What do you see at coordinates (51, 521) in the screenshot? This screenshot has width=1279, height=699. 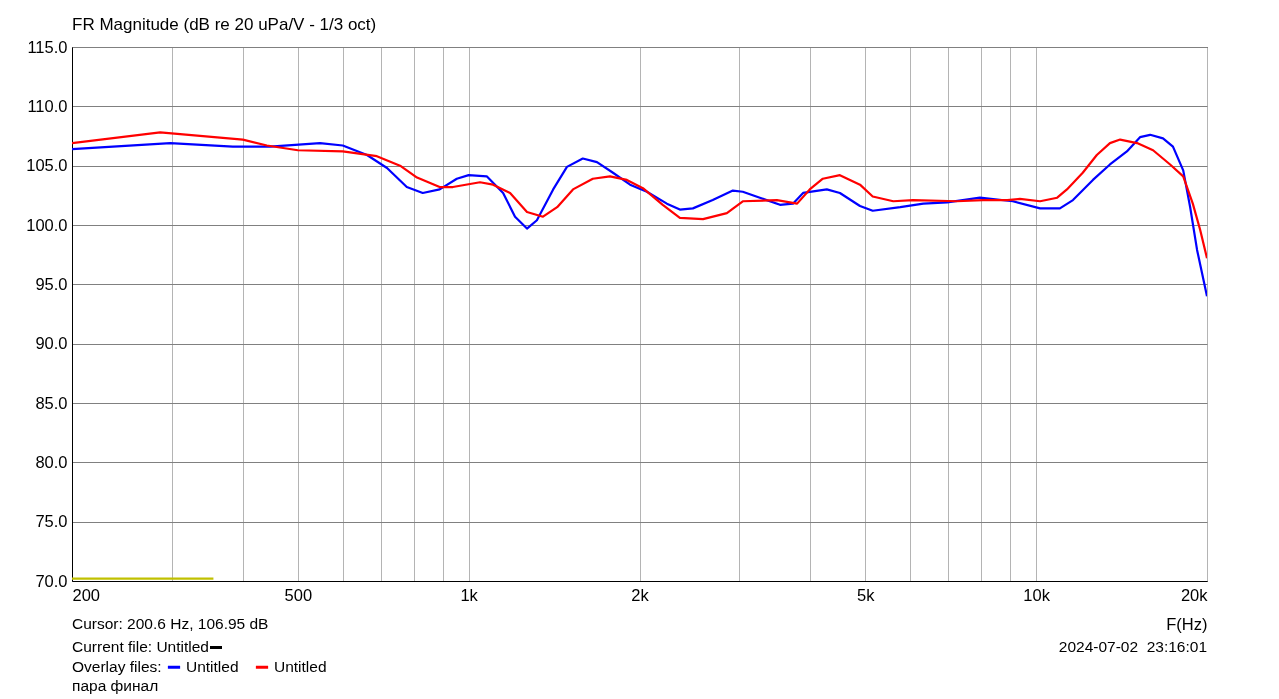 I see `y-tick-label: 75.0` at bounding box center [51, 521].